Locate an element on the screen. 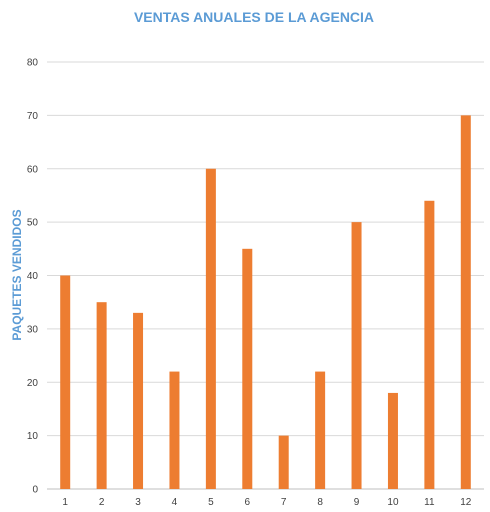  x-axis-ticks: 1 2 3 4 5 6 7 8 9 10 11 12 is located at coordinates (266, 502).